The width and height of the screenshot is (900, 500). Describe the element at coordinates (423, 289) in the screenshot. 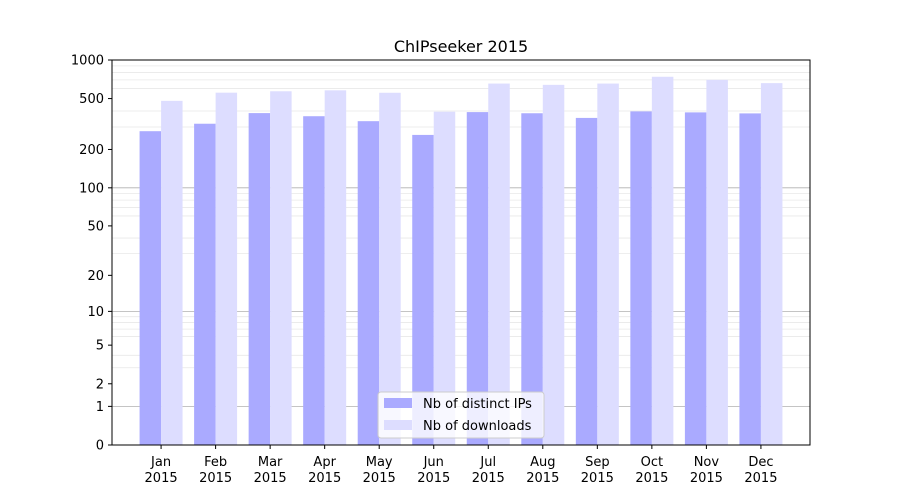

I see `bar-nb-of-distinct-ips-jun` at that location.